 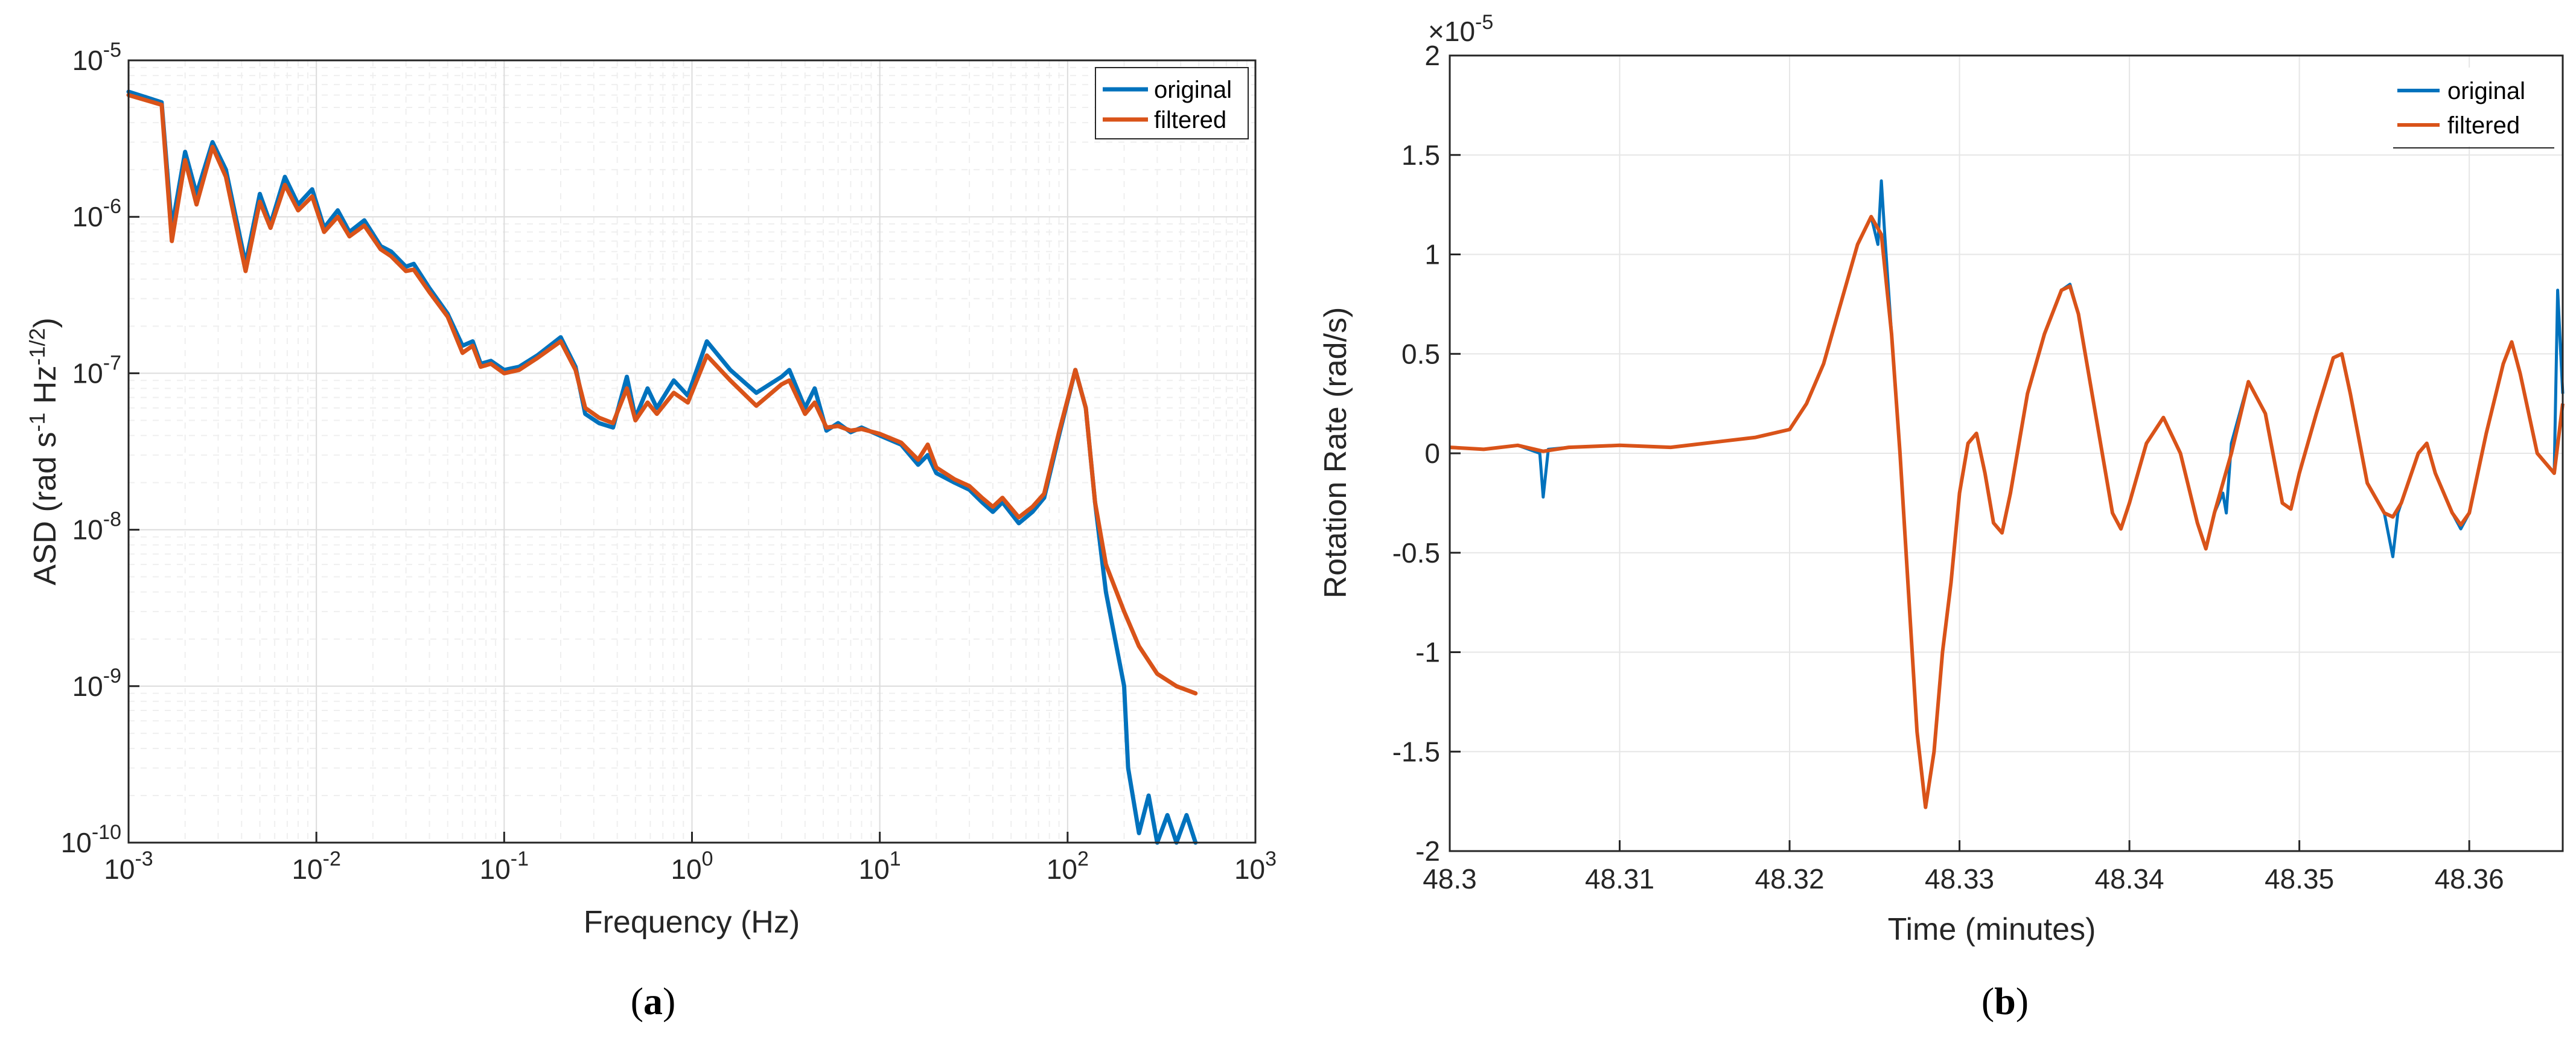 I want to click on x-tick-label: 48.33, so click(x=1959, y=879).